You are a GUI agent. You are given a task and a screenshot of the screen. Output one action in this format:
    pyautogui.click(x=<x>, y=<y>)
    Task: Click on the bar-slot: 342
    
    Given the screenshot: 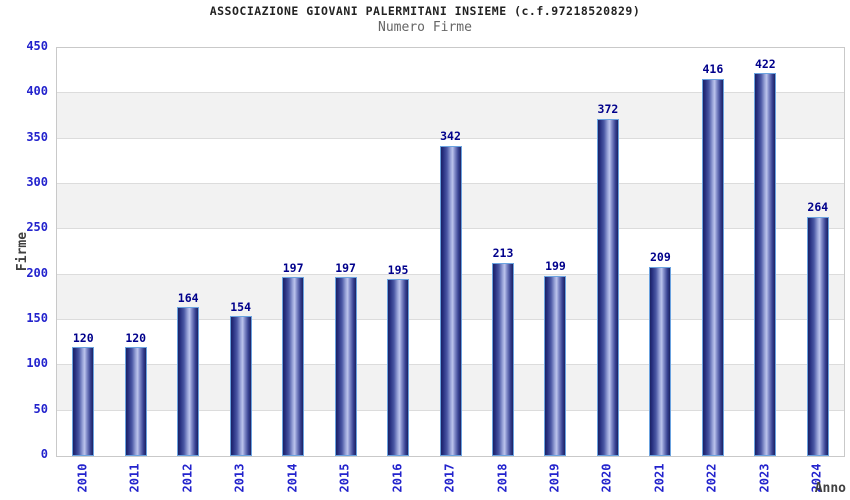 What is the action you would take?
    pyautogui.click(x=450, y=252)
    